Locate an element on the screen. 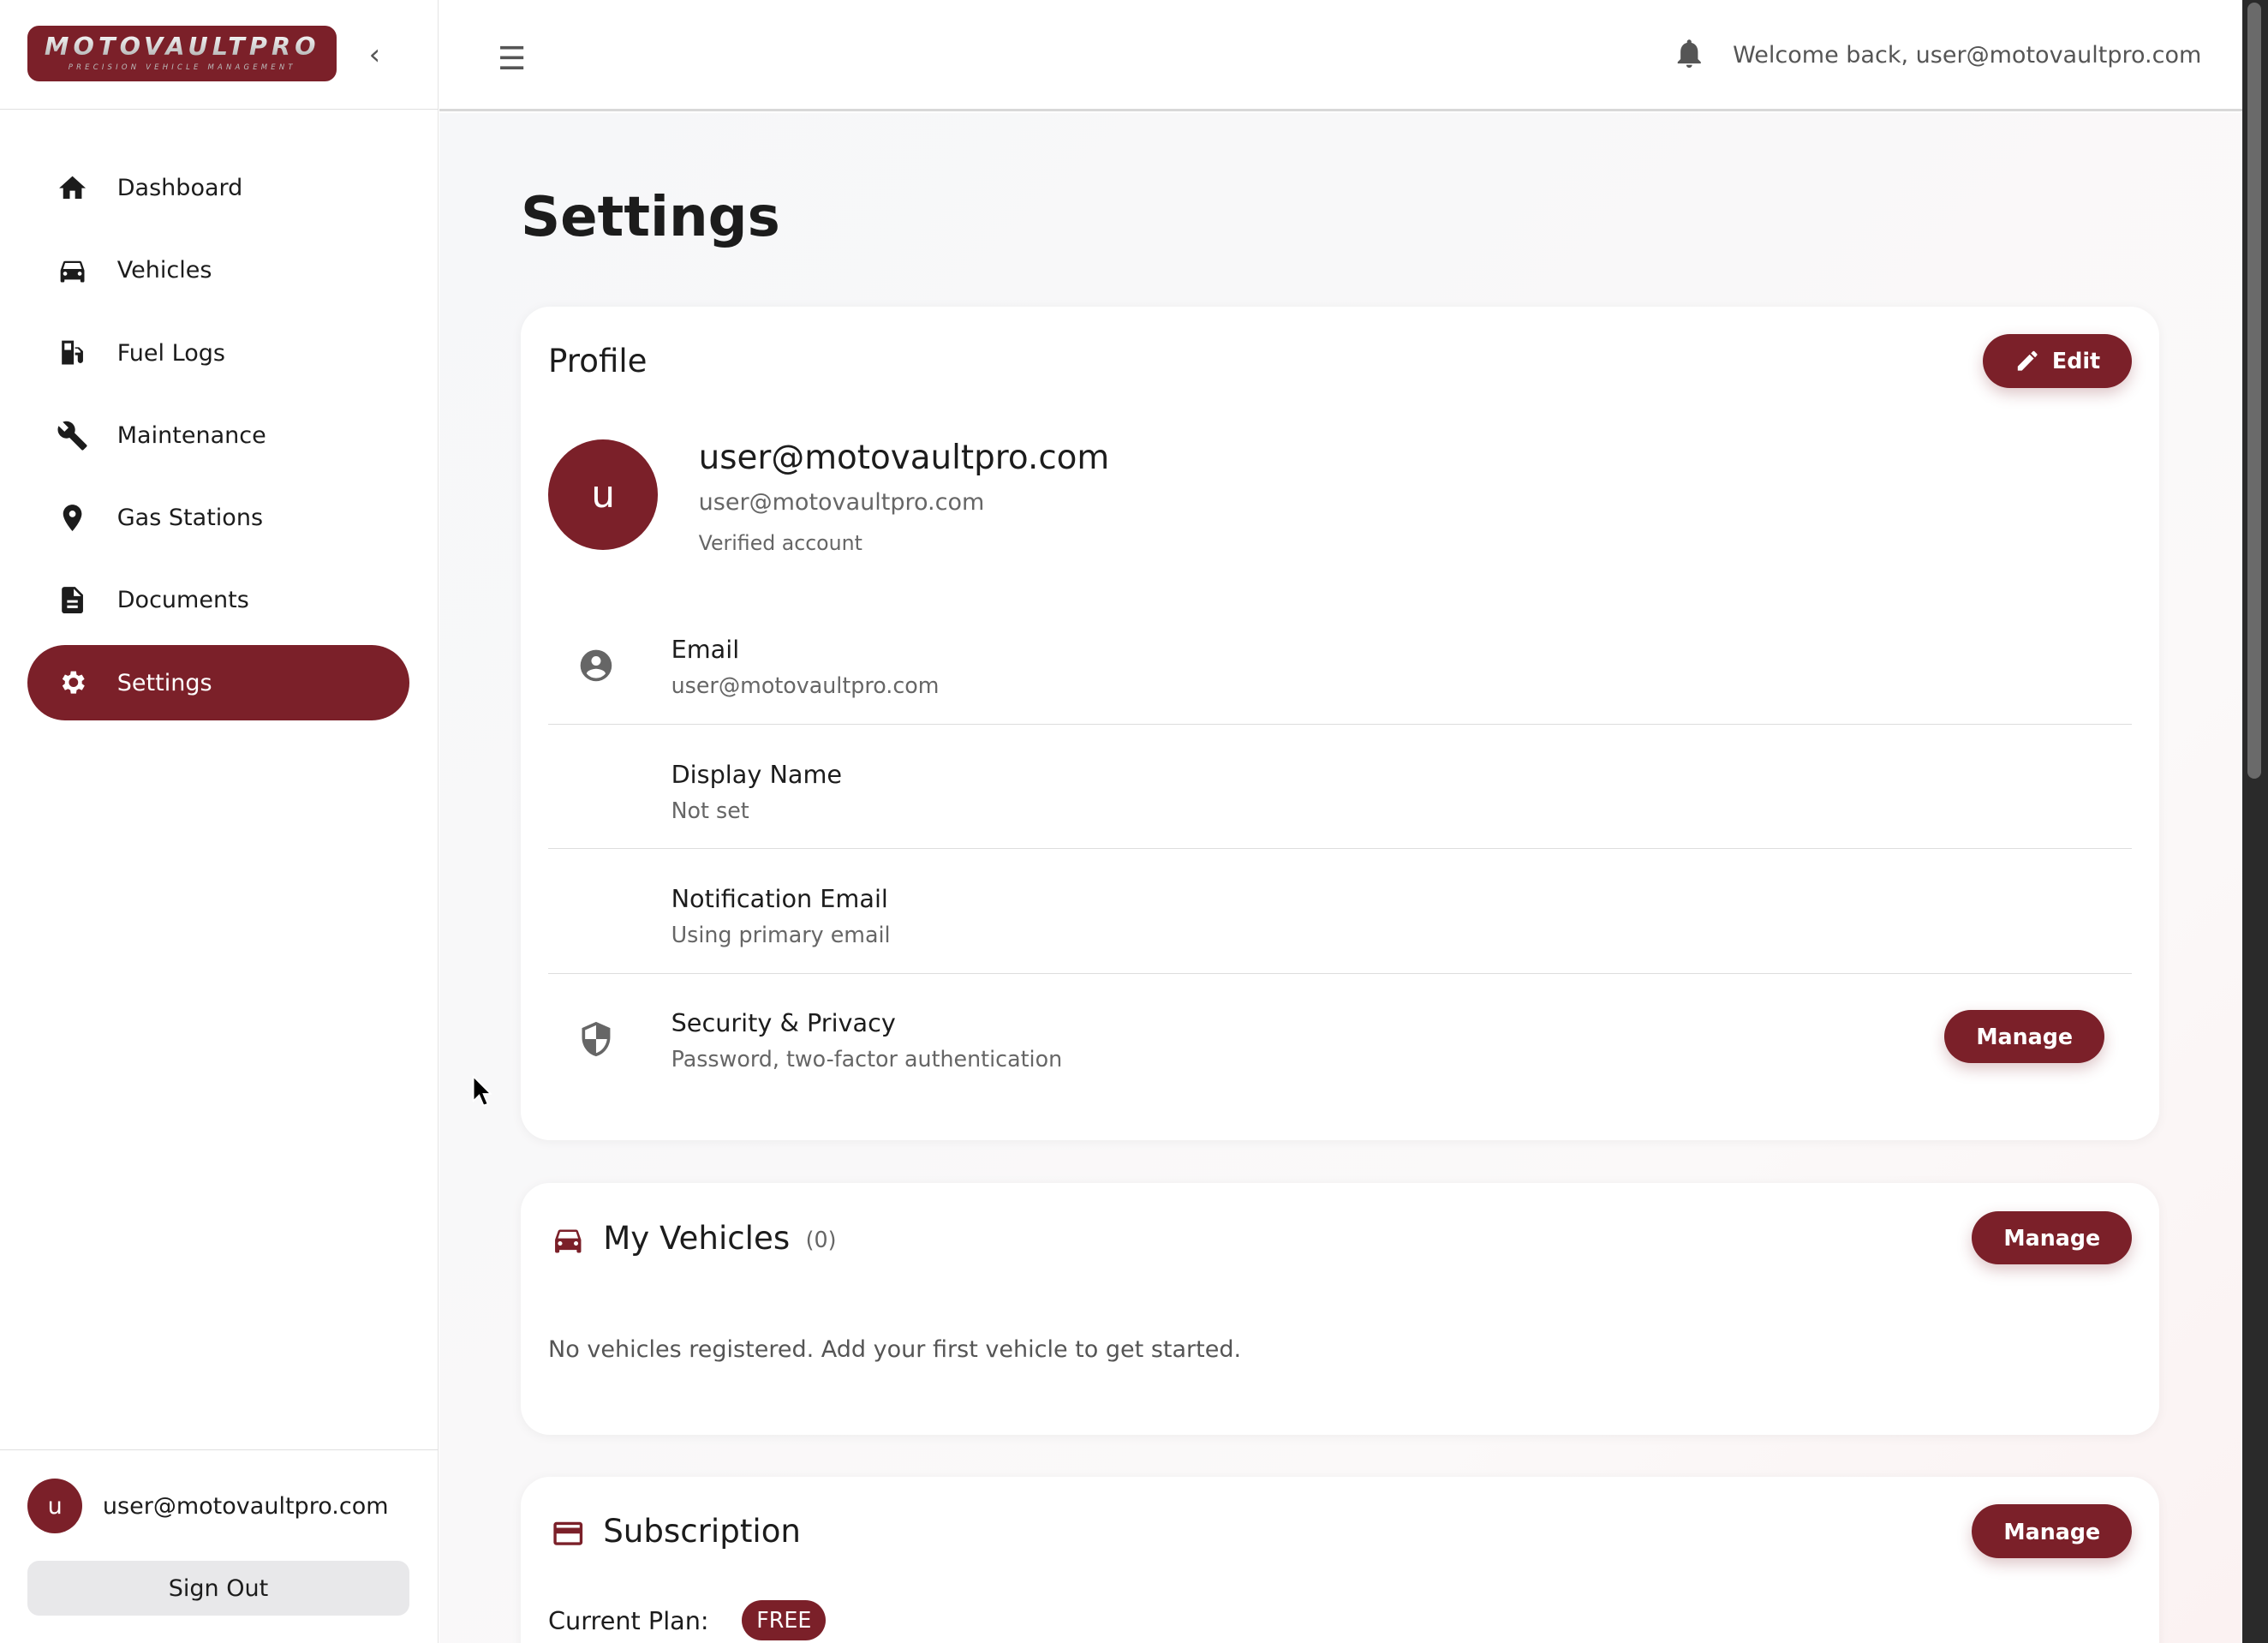 Image resolution: width=2268 pixels, height=1643 pixels. location-pin-icon is located at coordinates (73, 518).